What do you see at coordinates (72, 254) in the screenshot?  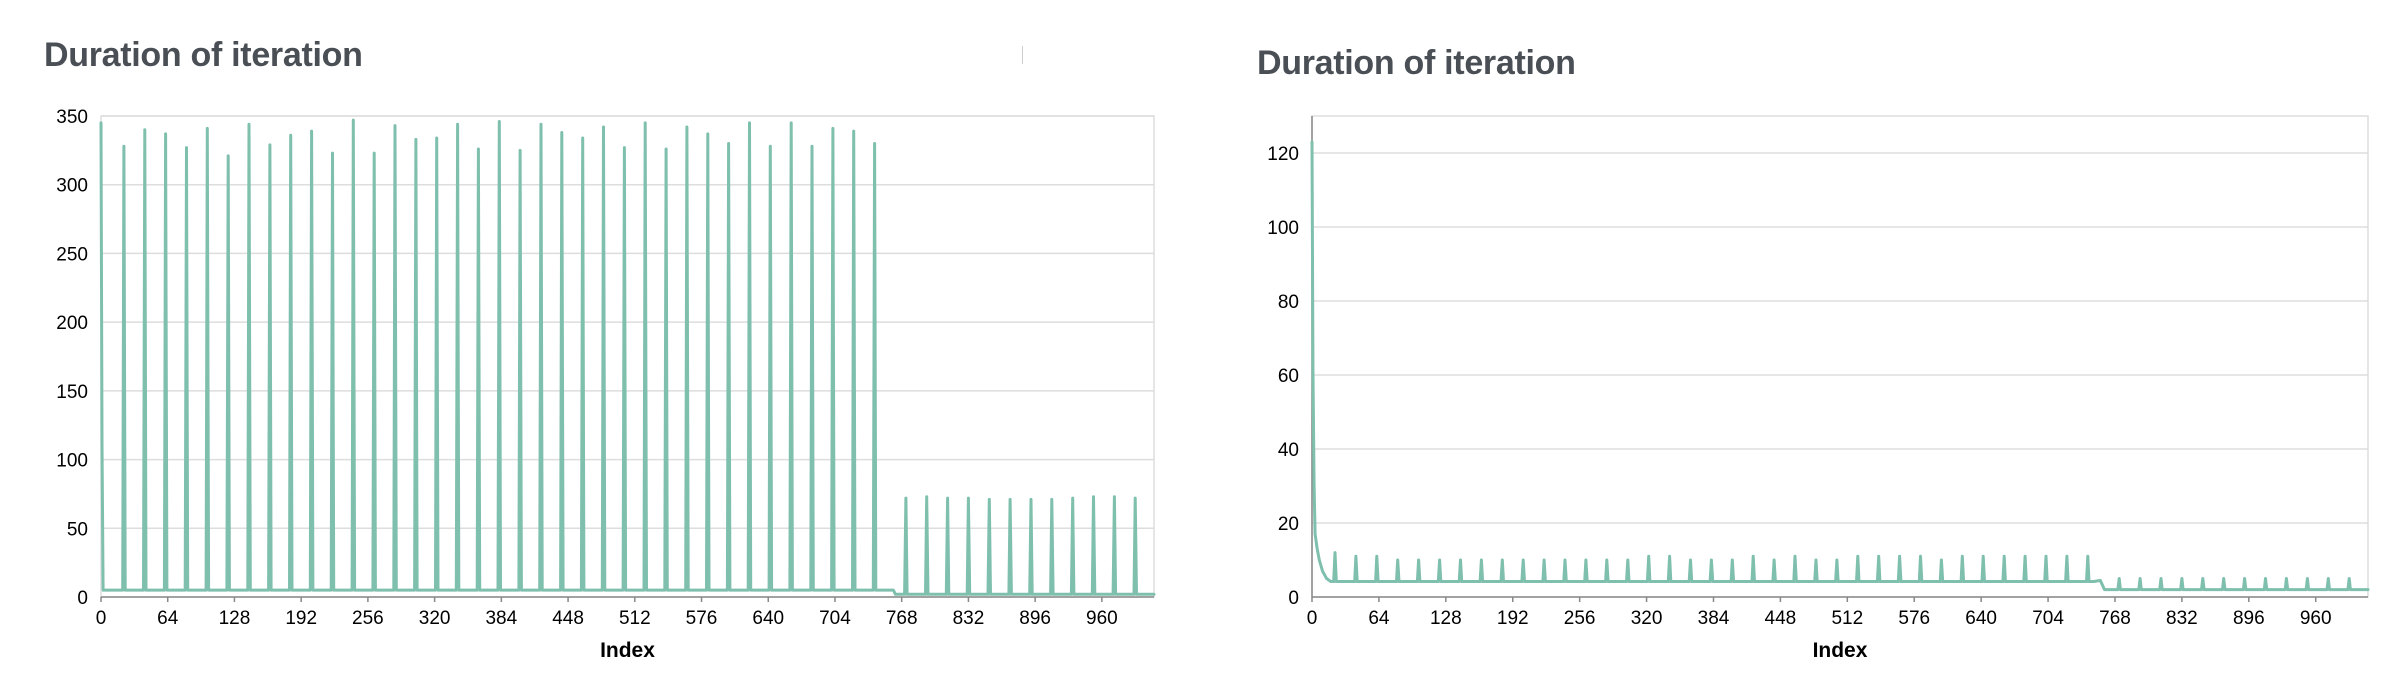 I see `y-tick-label: 250` at bounding box center [72, 254].